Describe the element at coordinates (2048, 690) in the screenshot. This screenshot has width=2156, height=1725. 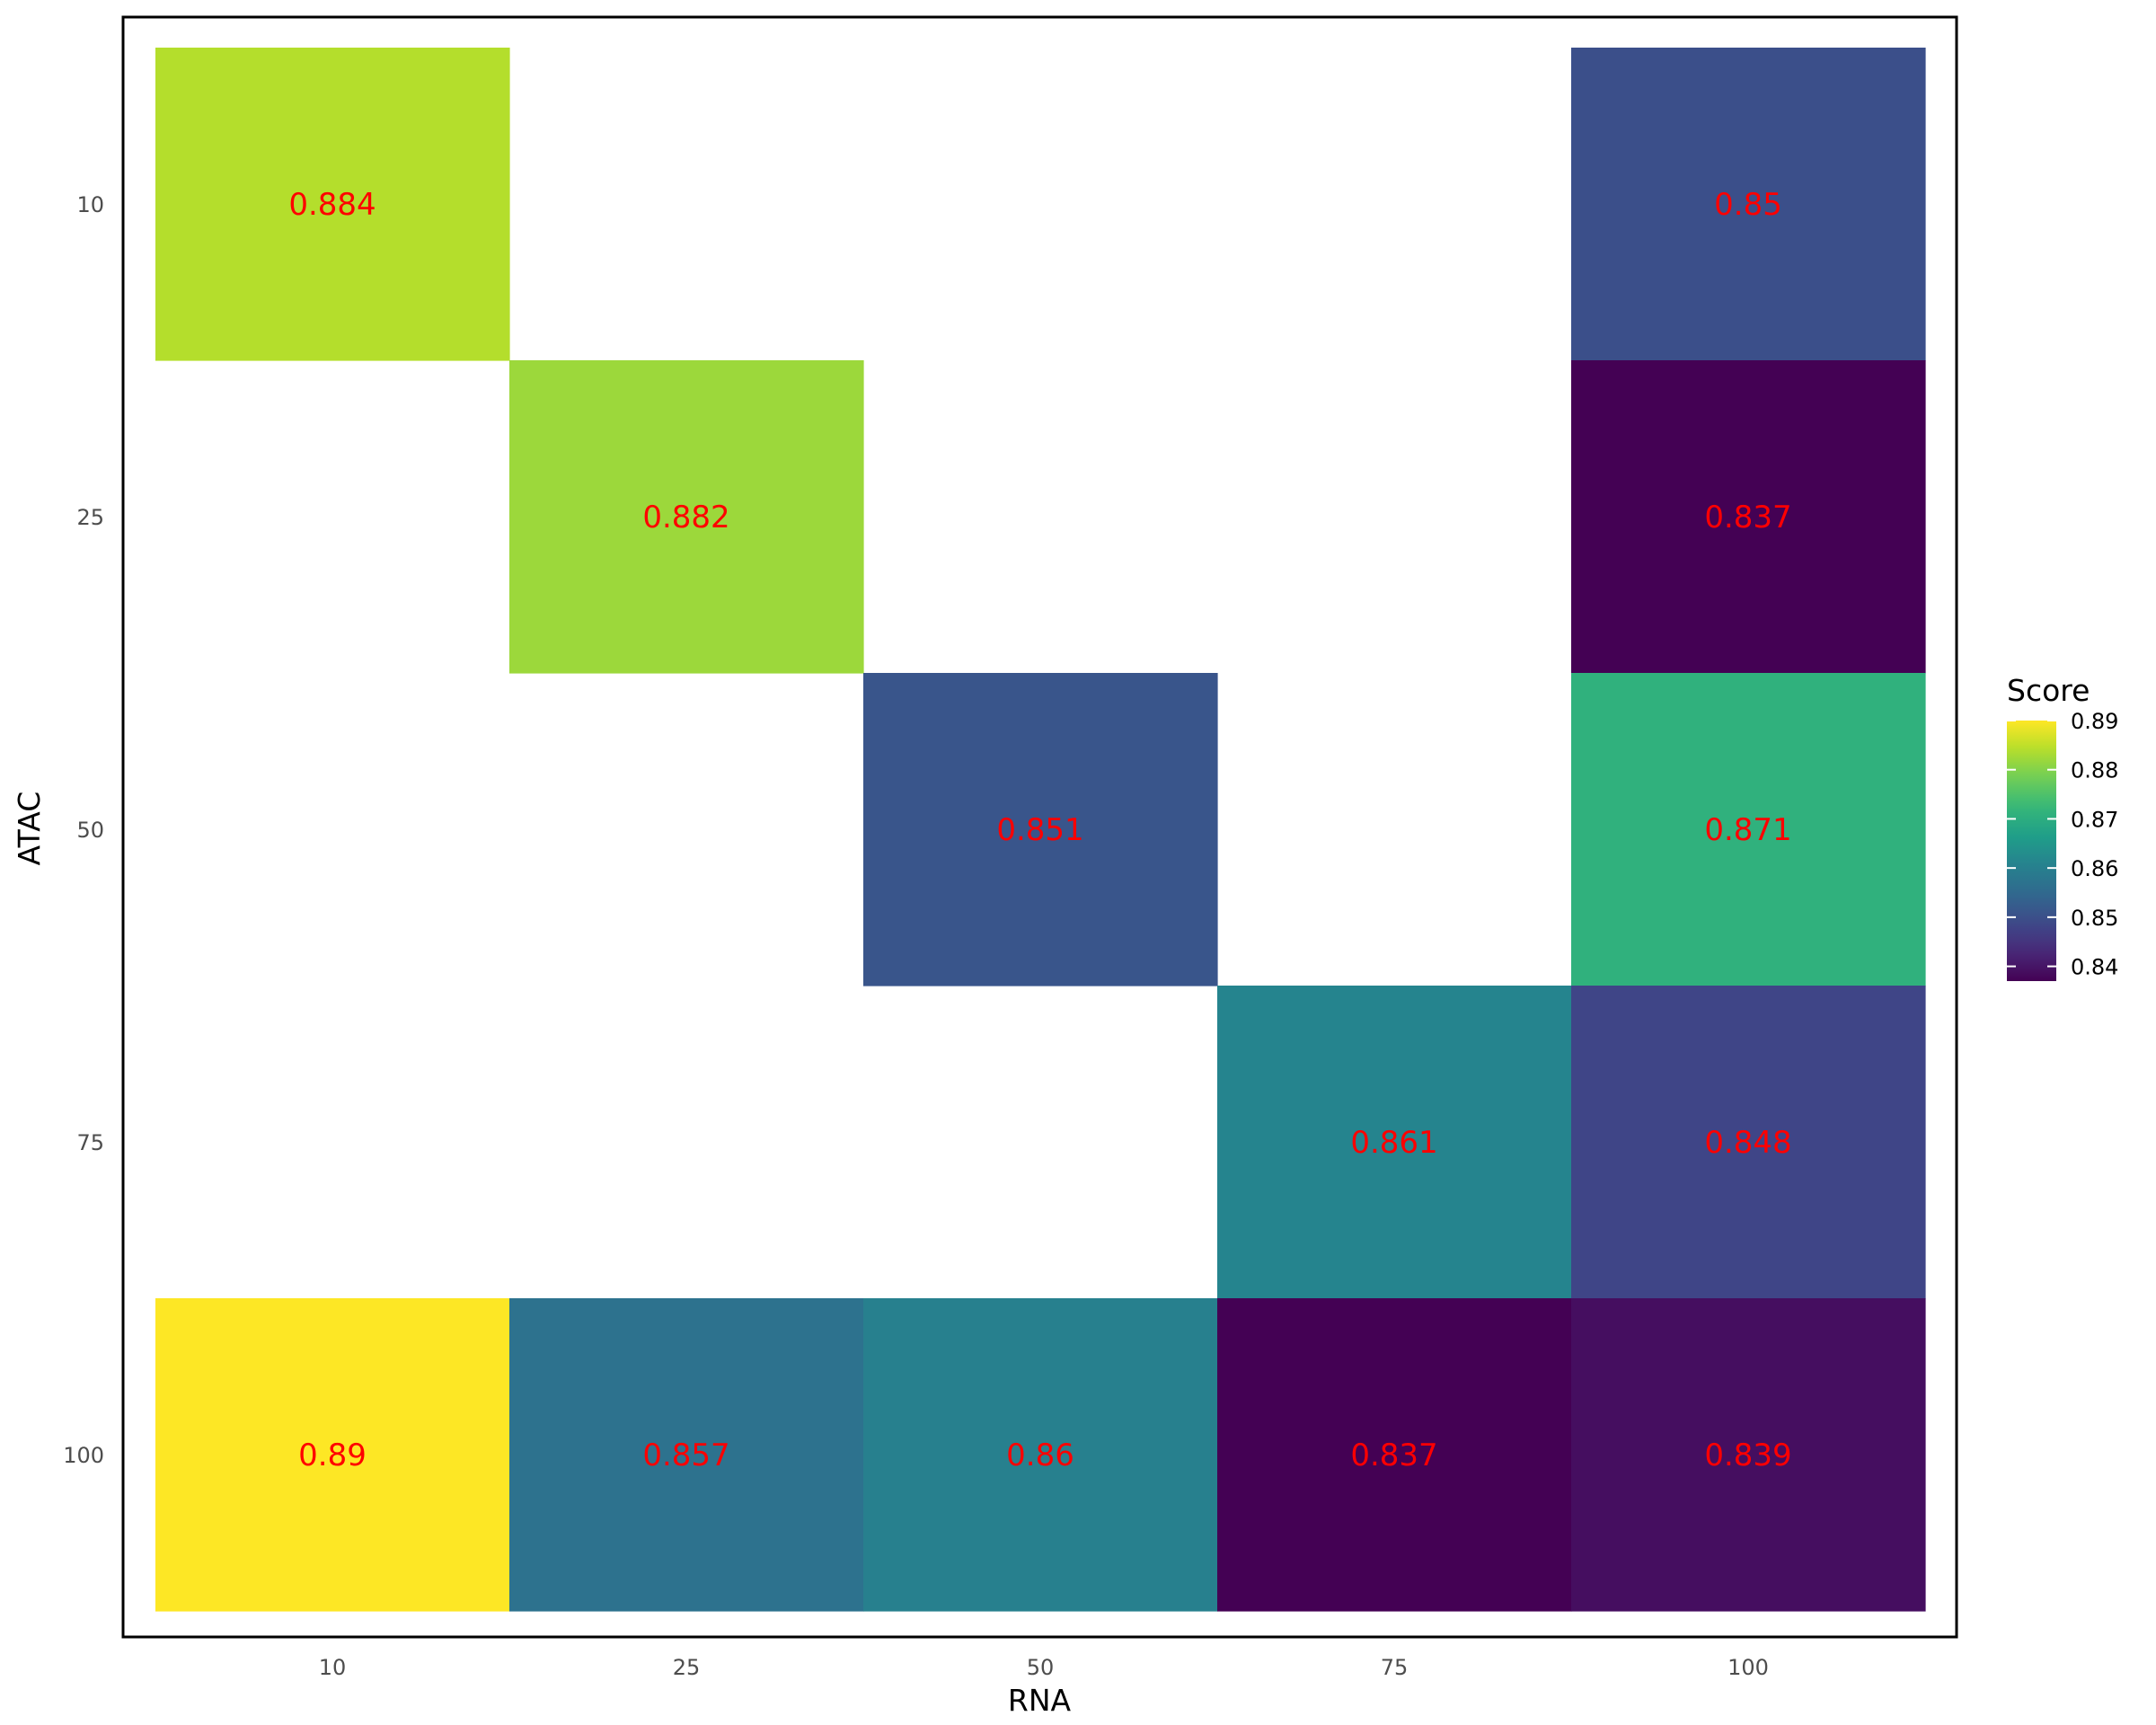
I see `legend-title: Score` at that location.